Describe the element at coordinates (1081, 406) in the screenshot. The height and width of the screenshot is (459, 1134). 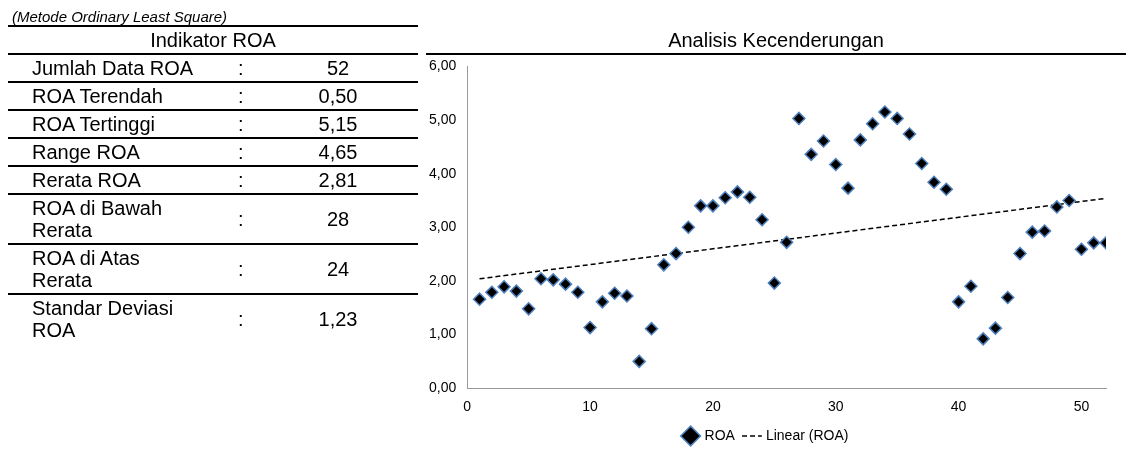
I see `x-tick-label: 50` at that location.